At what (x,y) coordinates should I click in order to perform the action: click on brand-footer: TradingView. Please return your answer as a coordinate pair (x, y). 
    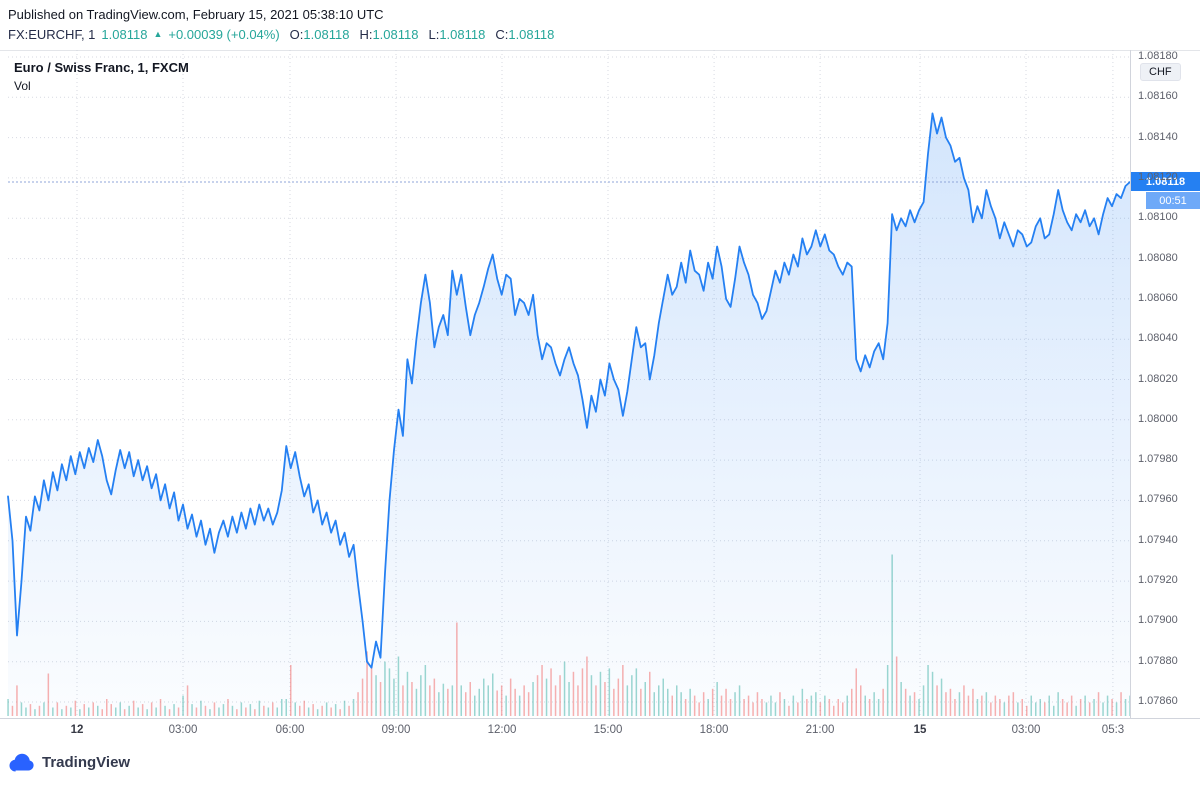
    Looking at the image, I should click on (69, 762).